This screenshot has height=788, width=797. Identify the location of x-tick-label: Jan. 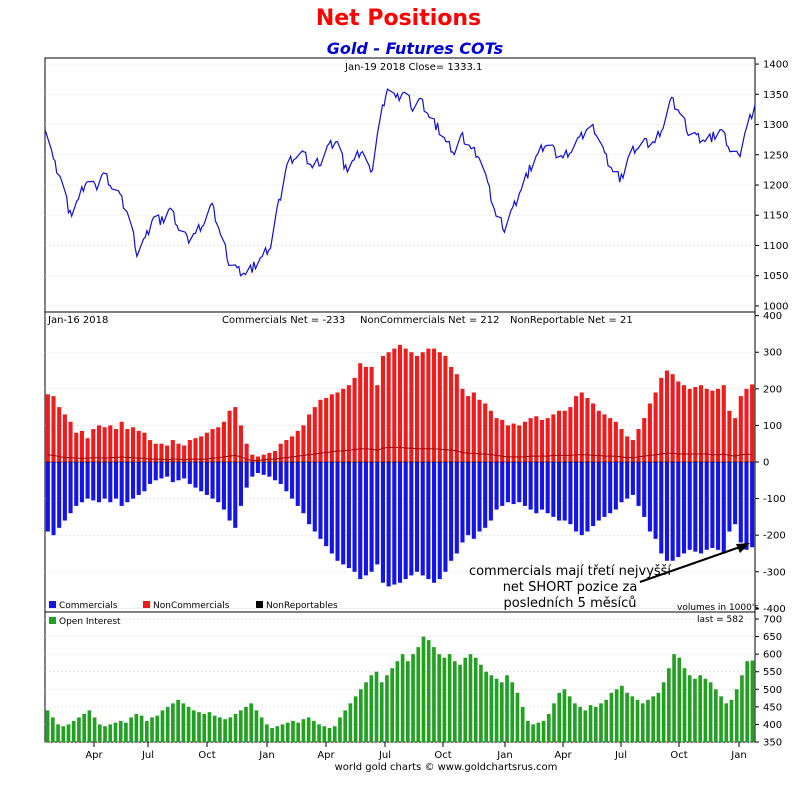
(504, 755).